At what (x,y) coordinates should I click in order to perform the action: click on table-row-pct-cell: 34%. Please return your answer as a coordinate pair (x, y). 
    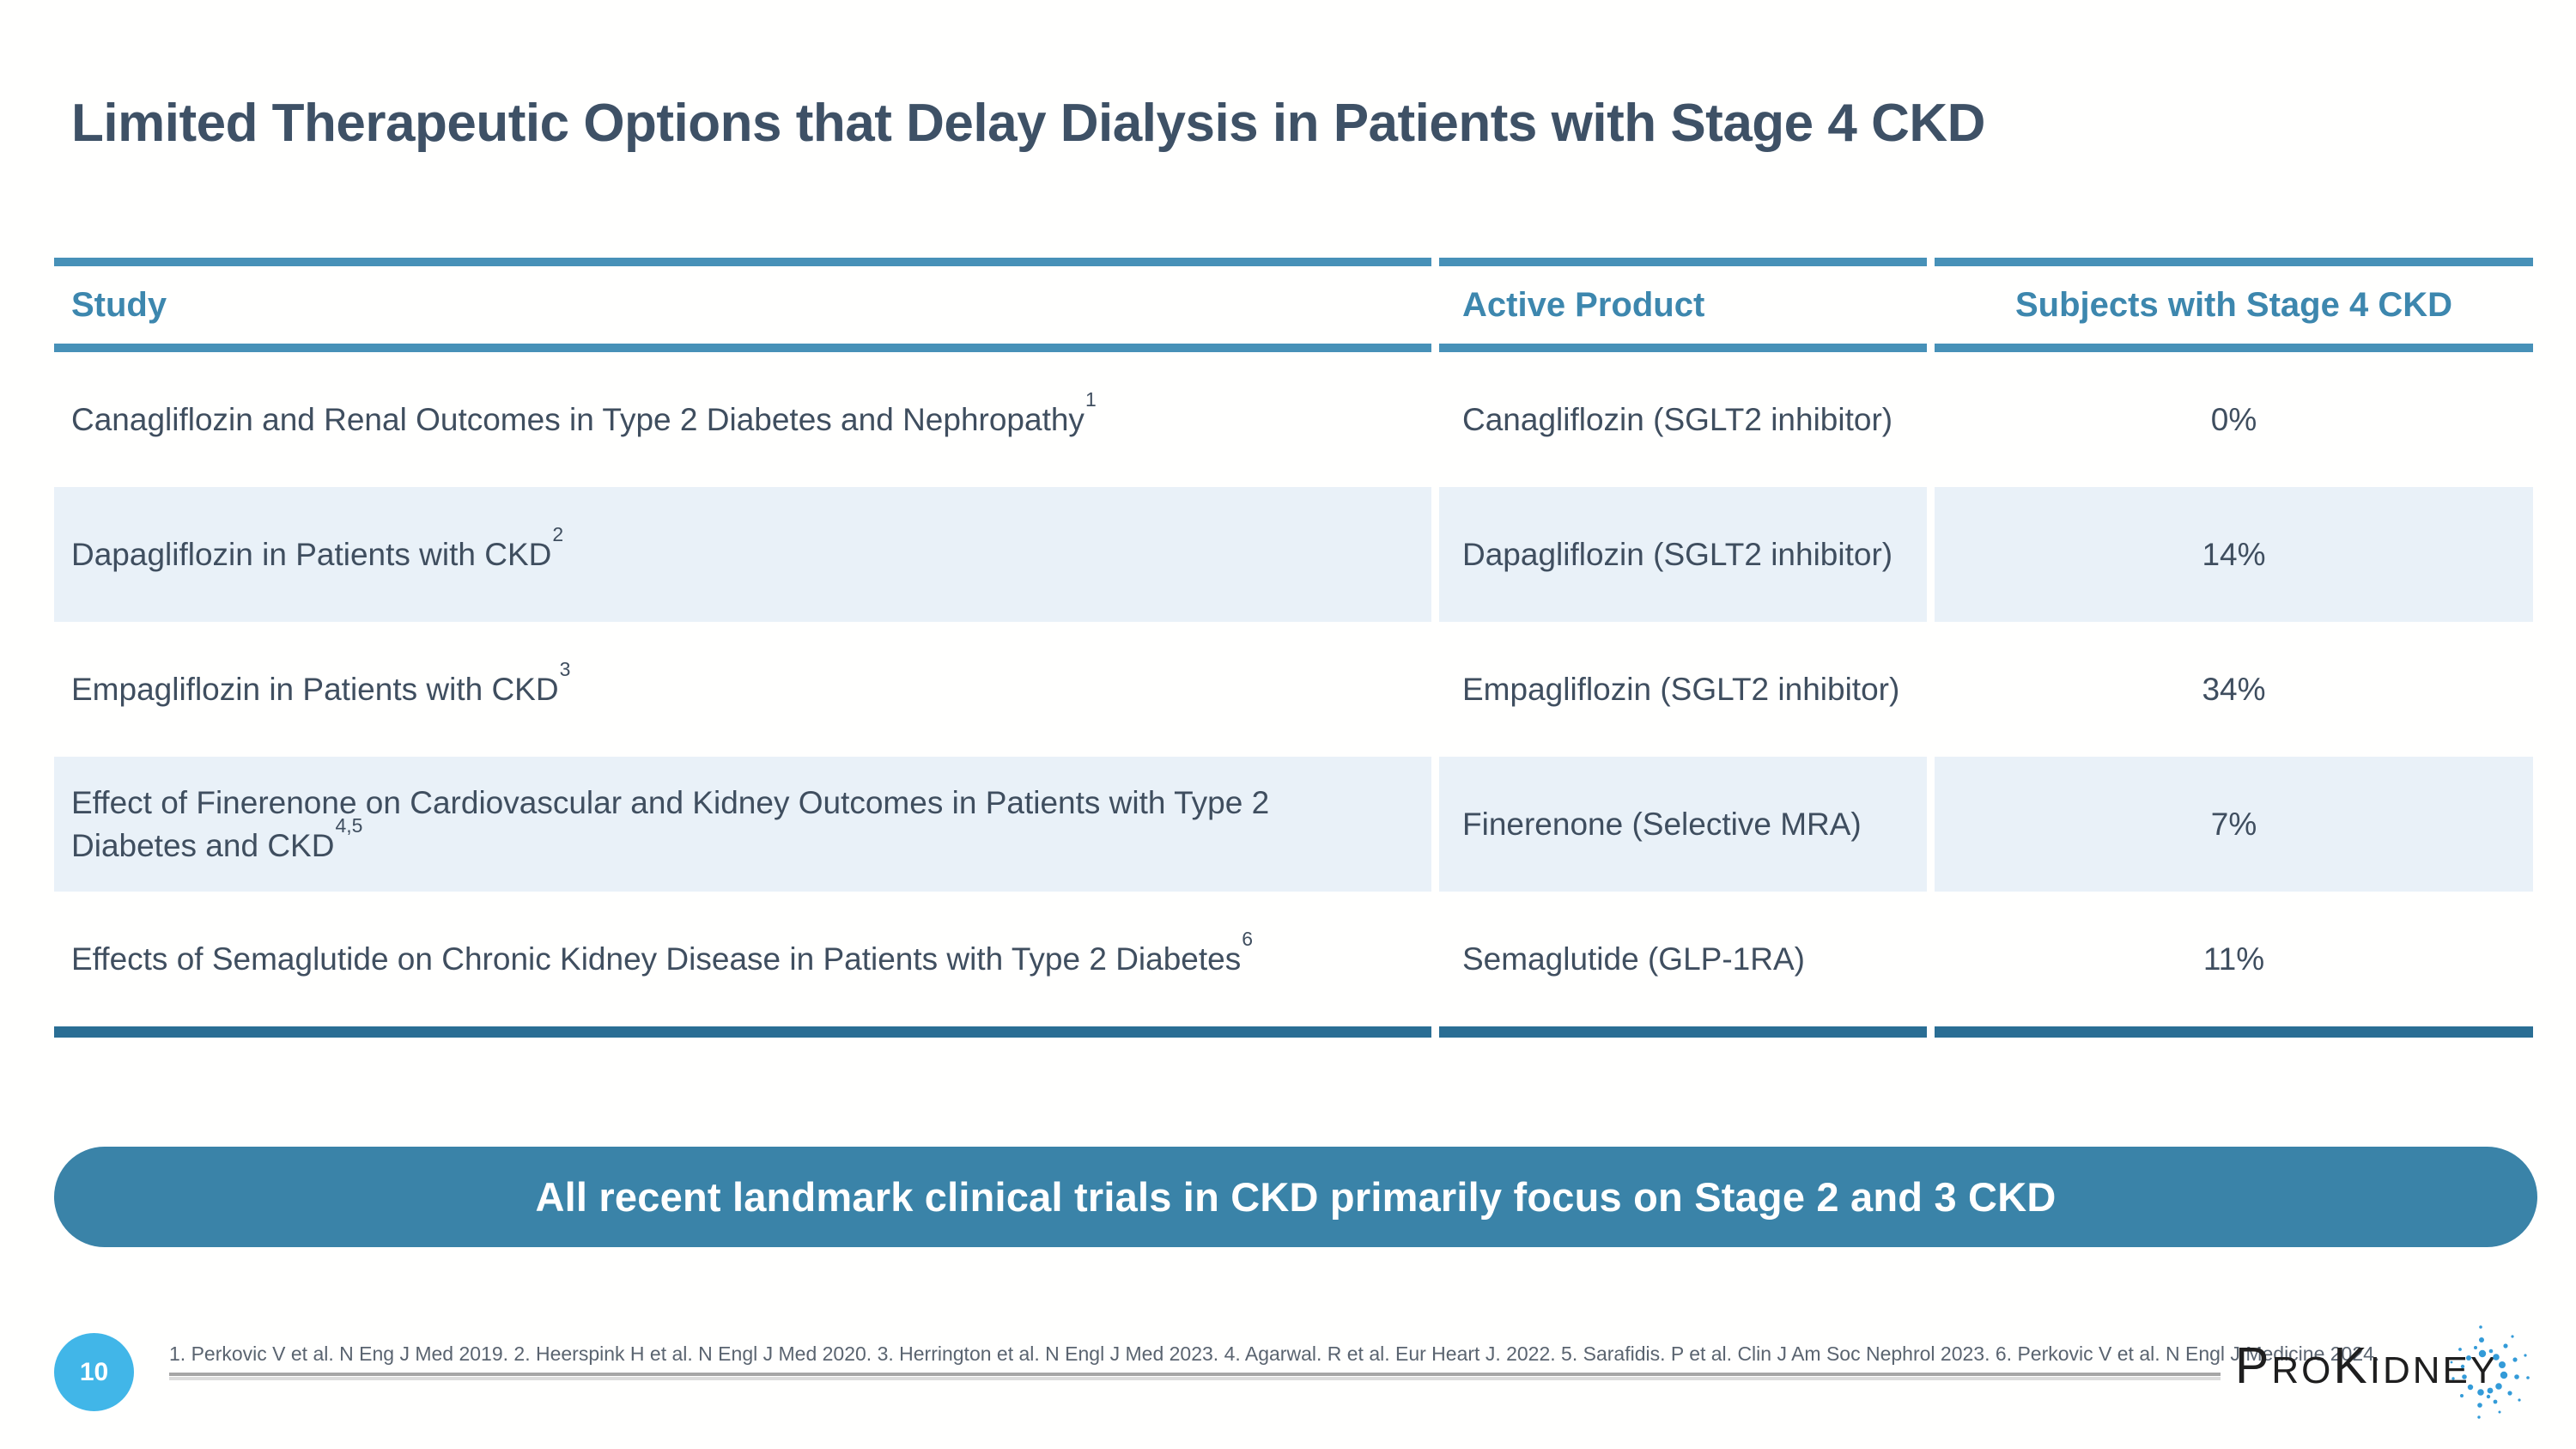
    Looking at the image, I should click on (2234, 689).